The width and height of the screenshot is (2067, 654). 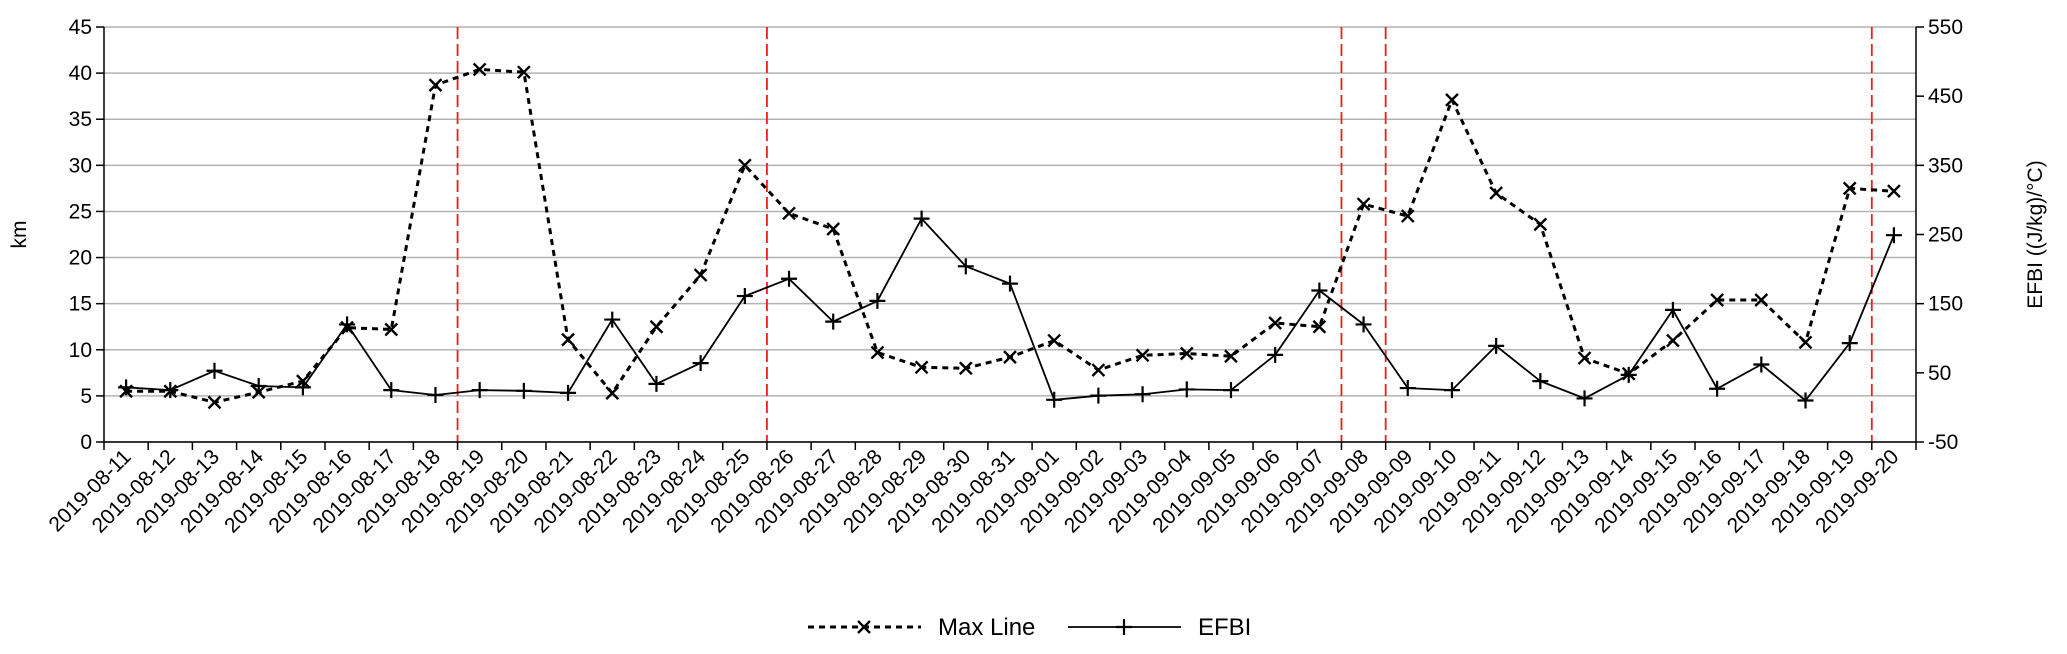 I want to click on legend-item: Max Line, so click(x=921, y=627).